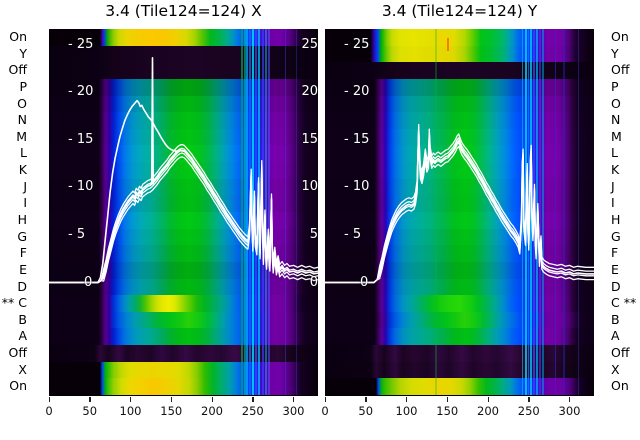  I want to click on row-label-left-16: ** C, so click(14, 303).